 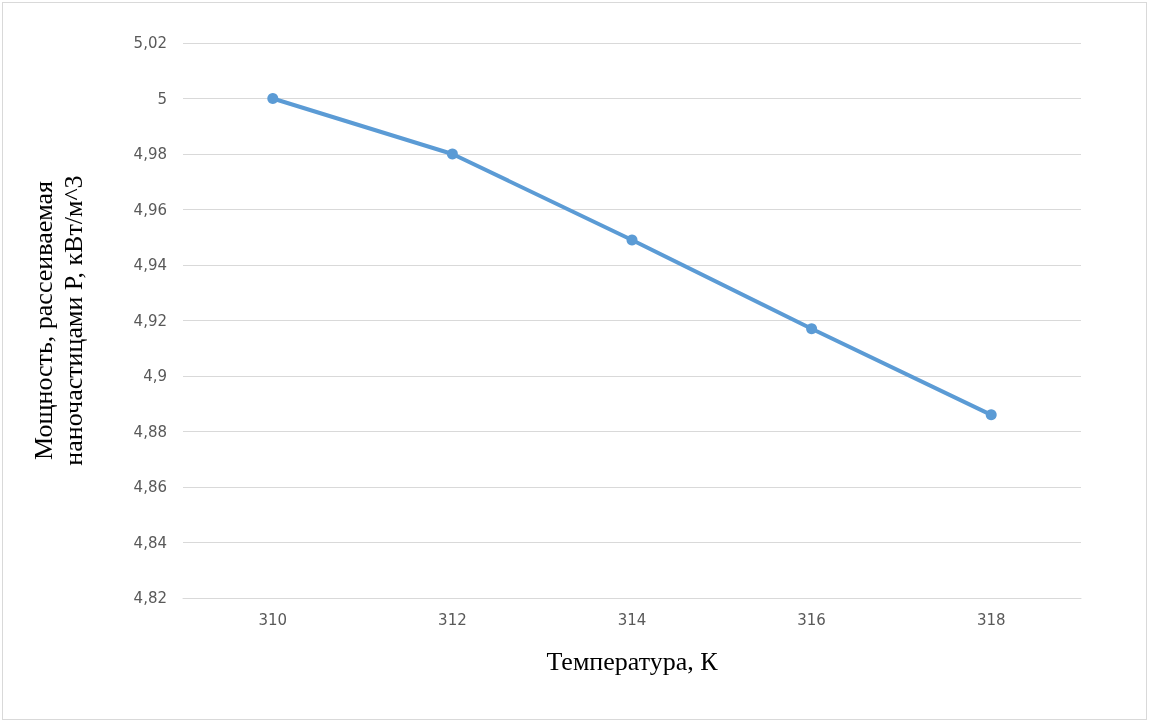 I want to click on y-tick-label: 4,84, so click(x=150, y=542).